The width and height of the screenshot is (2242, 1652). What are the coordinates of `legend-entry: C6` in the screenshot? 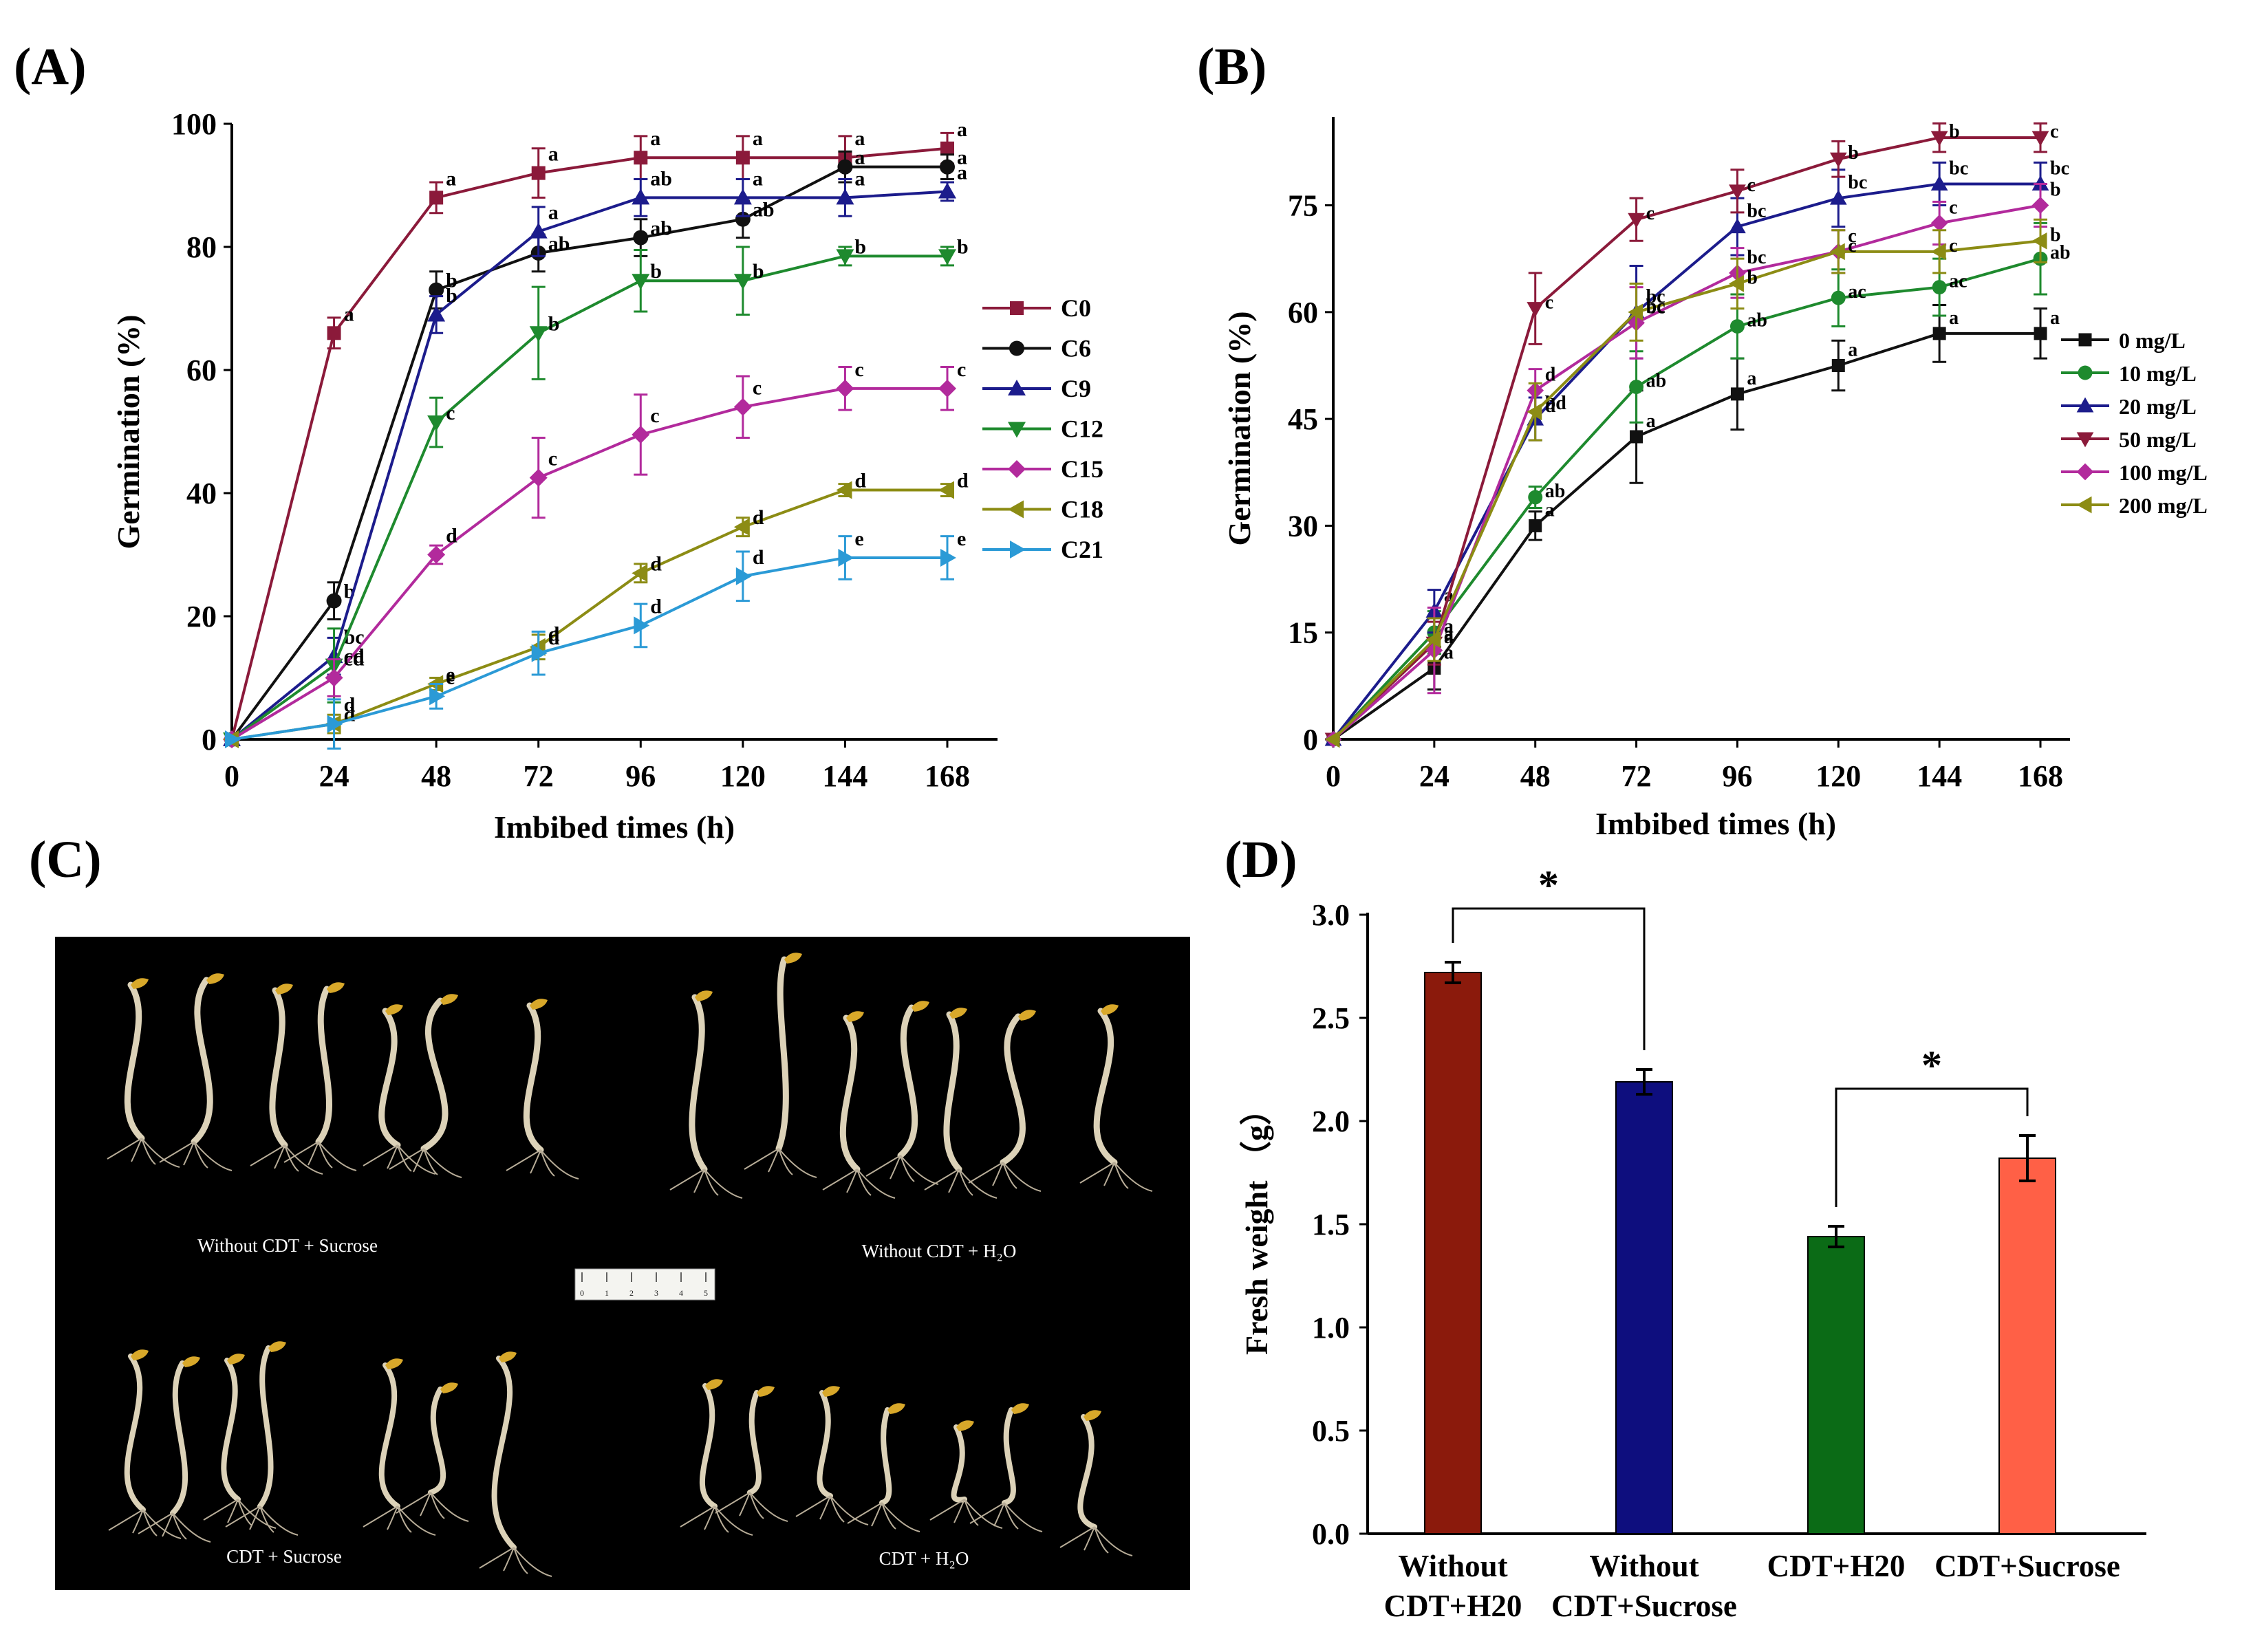 It's located at (1036, 348).